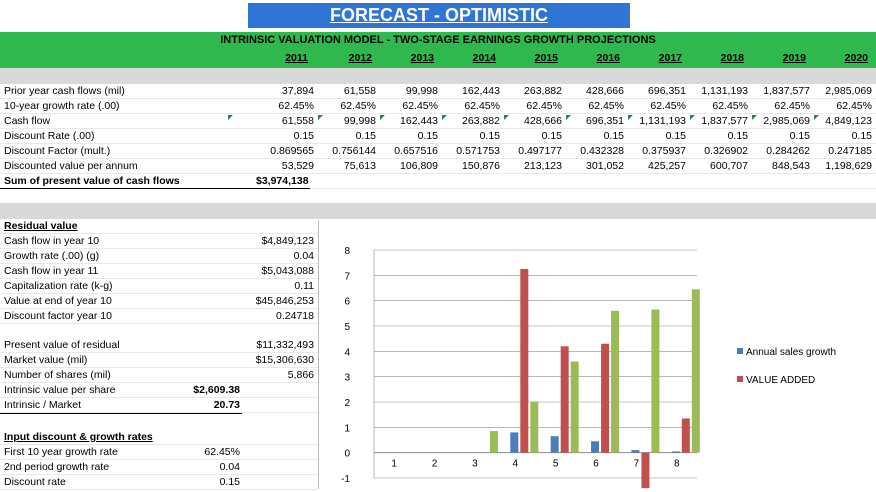 The width and height of the screenshot is (876, 492). I want to click on param-row: Cash flow in year 10 $4,849,123, so click(159, 241).